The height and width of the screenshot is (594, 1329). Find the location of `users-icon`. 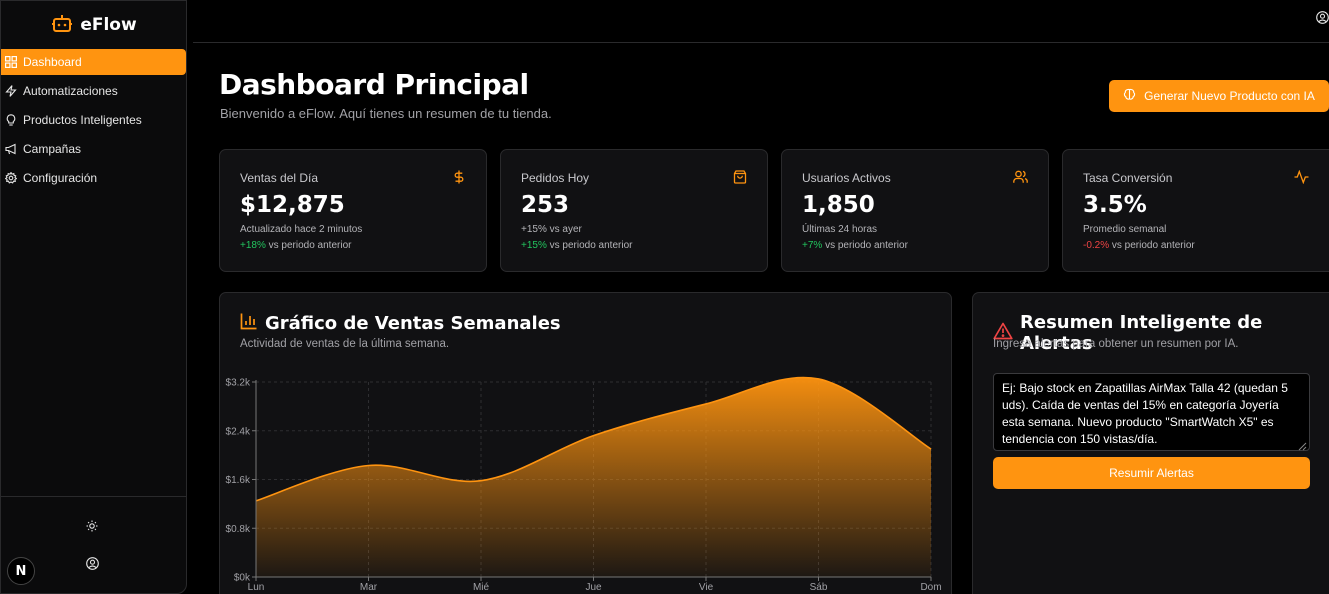

users-icon is located at coordinates (1020, 179).